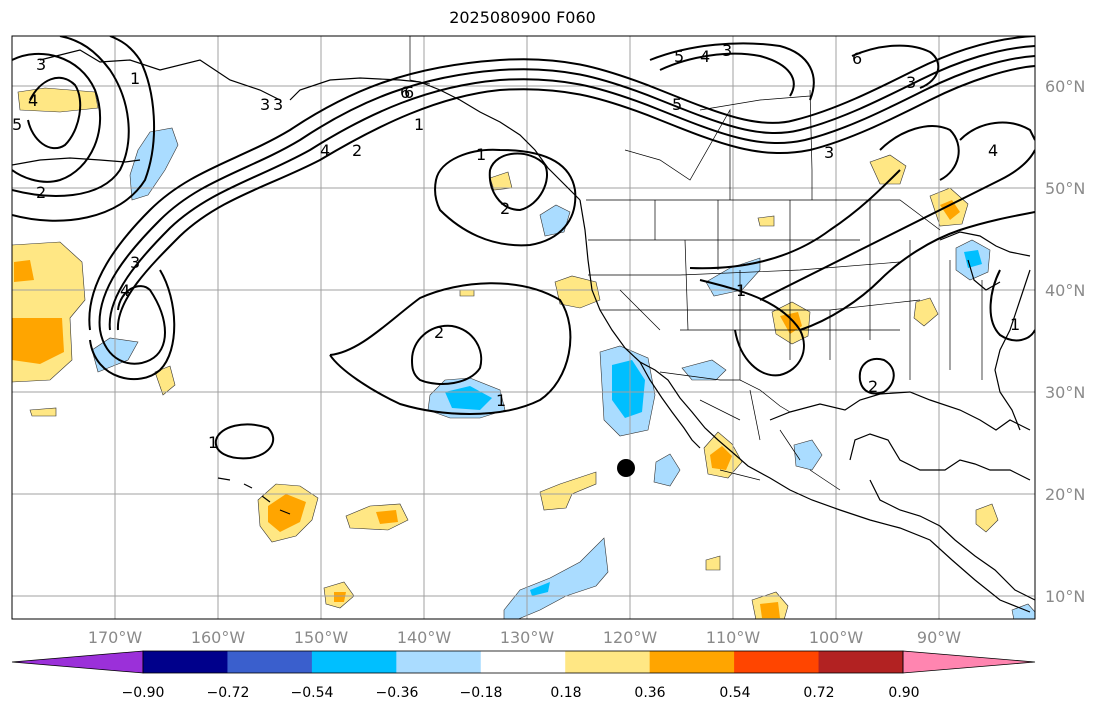 The image size is (1105, 712). Describe the element at coordinates (734, 693) in the screenshot. I see `colorbar-tick-label: 0.54` at that location.